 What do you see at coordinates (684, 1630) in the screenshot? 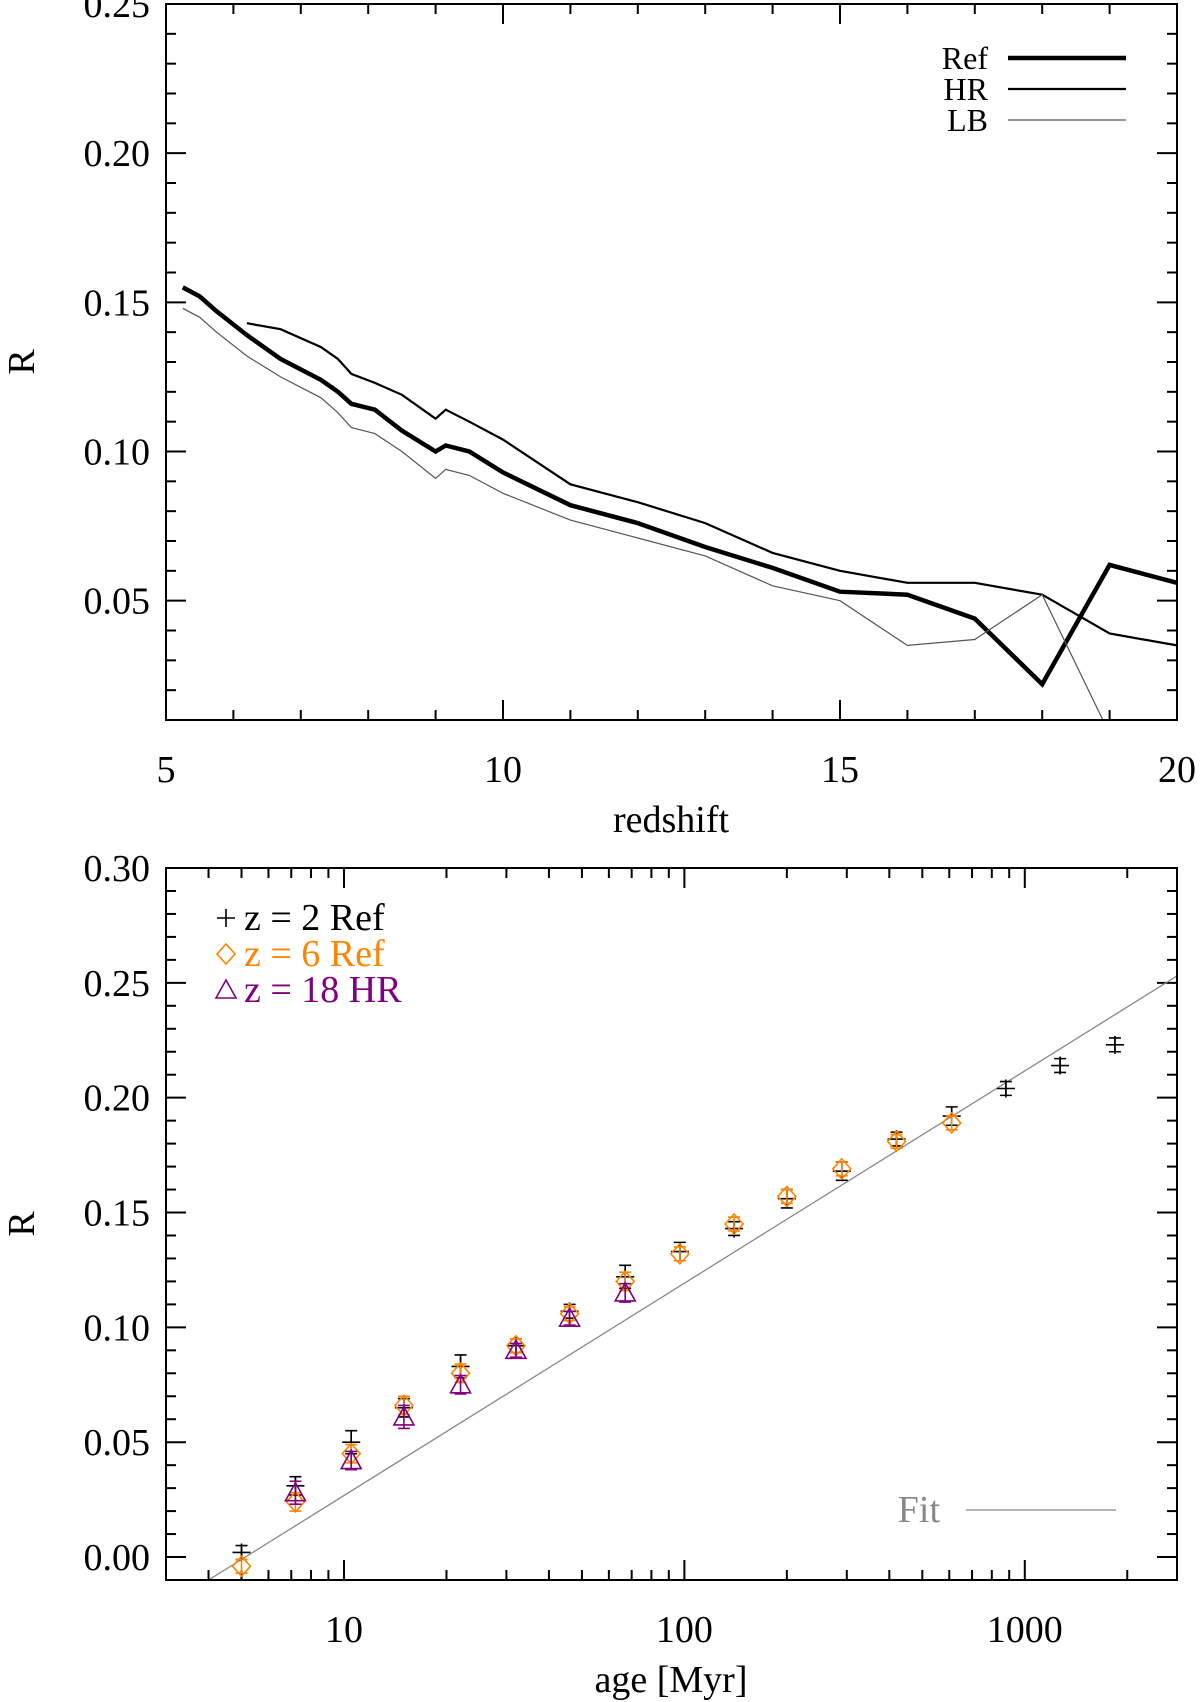
I see `x-tick-label: 100` at bounding box center [684, 1630].